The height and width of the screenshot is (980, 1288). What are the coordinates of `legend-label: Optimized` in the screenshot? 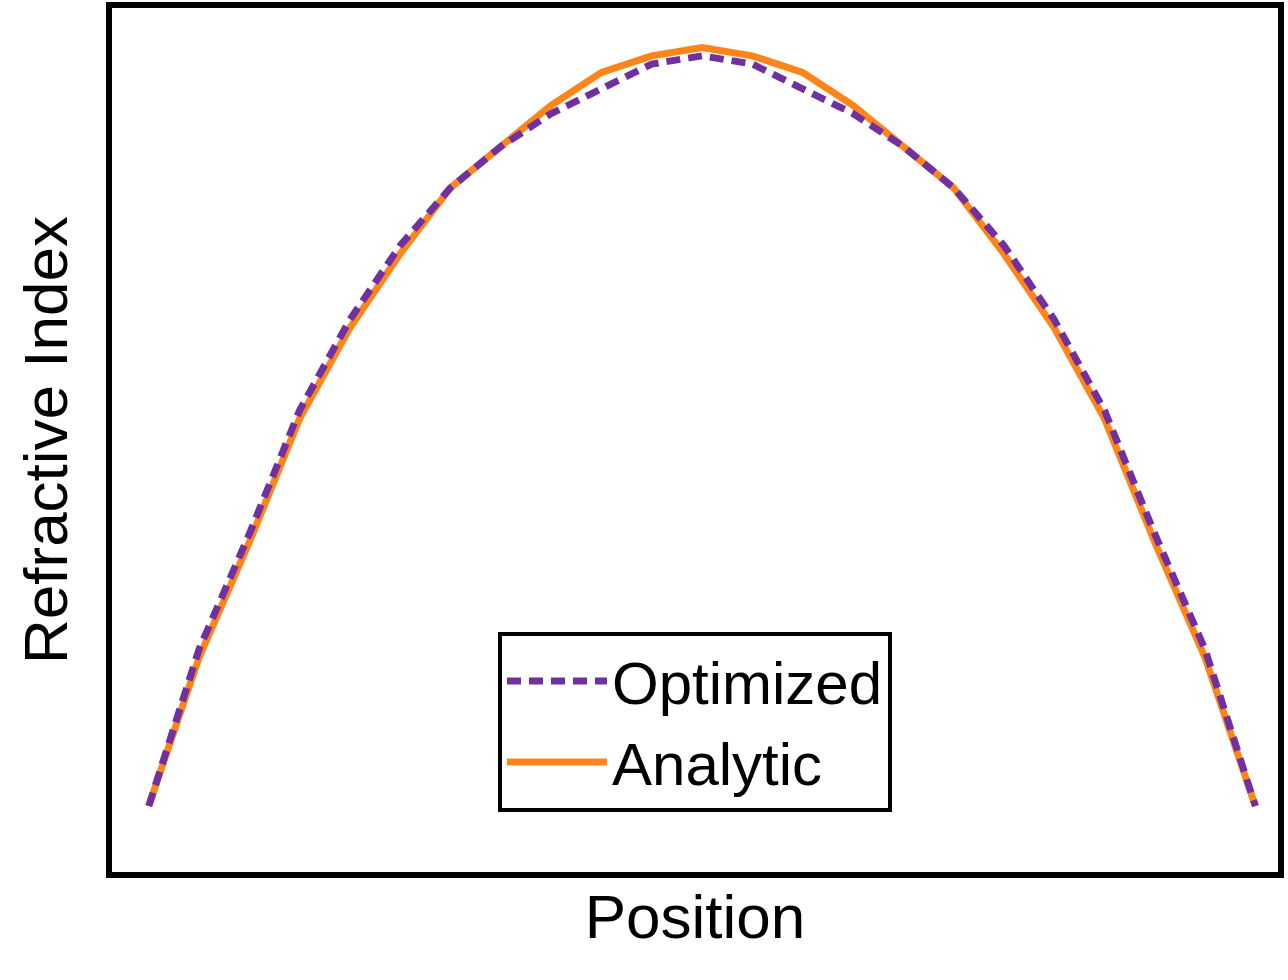 It's located at (747, 684).